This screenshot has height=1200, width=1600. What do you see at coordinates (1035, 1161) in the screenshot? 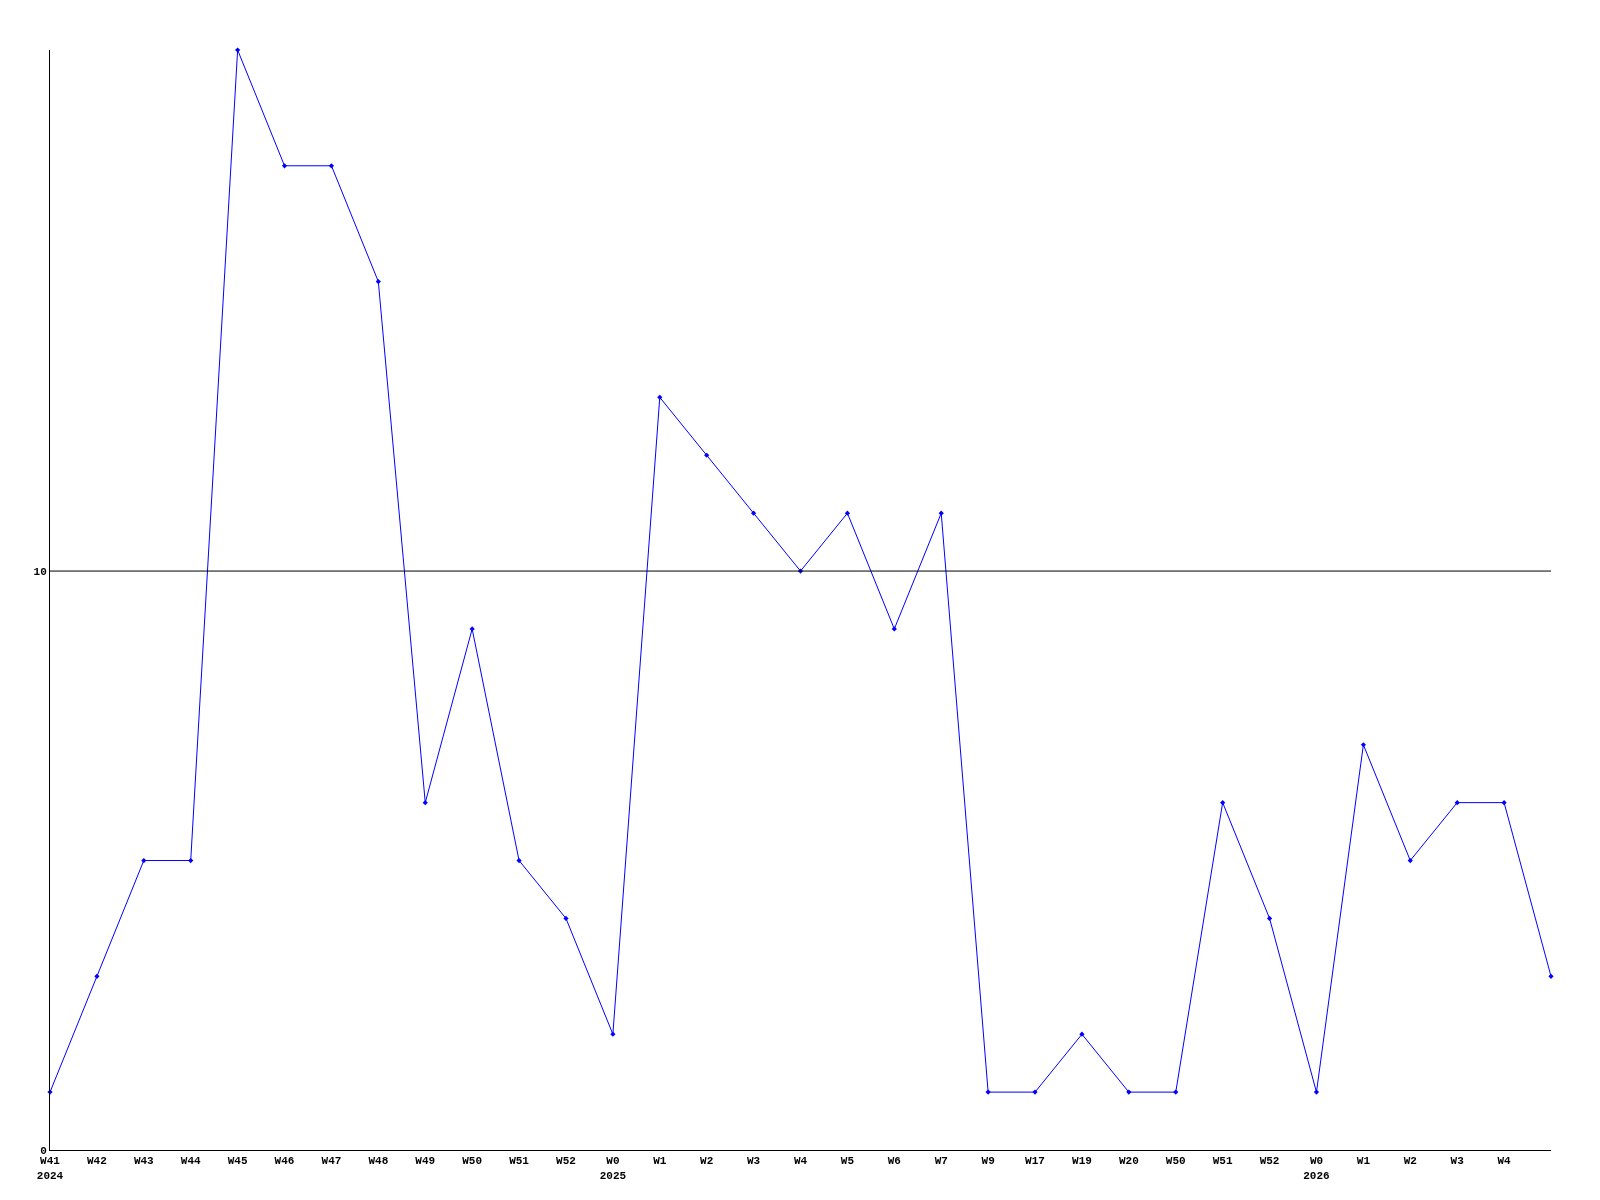
I see `x-tick-label: W17` at bounding box center [1035, 1161].